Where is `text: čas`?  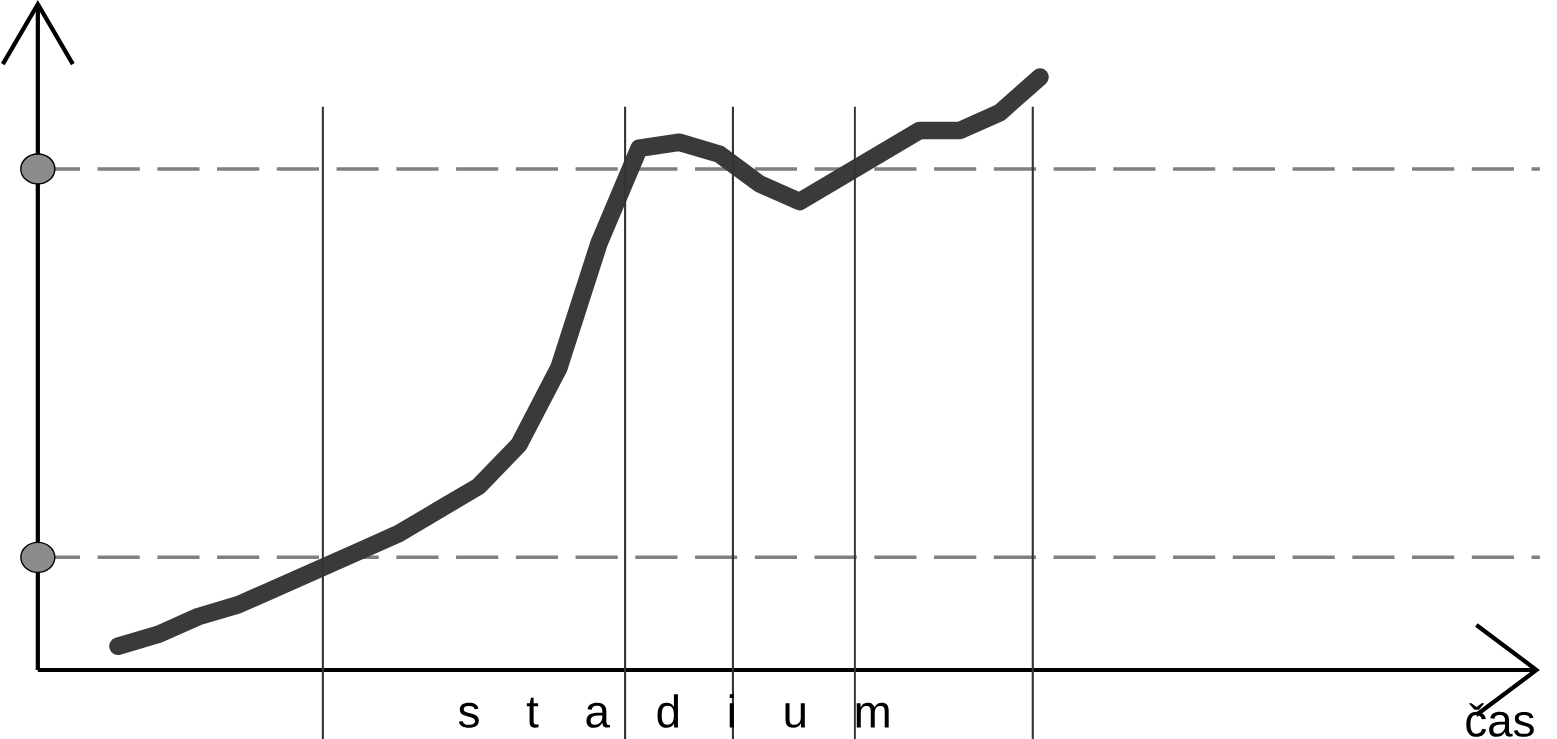
text: čas is located at coordinates (1500, 720).